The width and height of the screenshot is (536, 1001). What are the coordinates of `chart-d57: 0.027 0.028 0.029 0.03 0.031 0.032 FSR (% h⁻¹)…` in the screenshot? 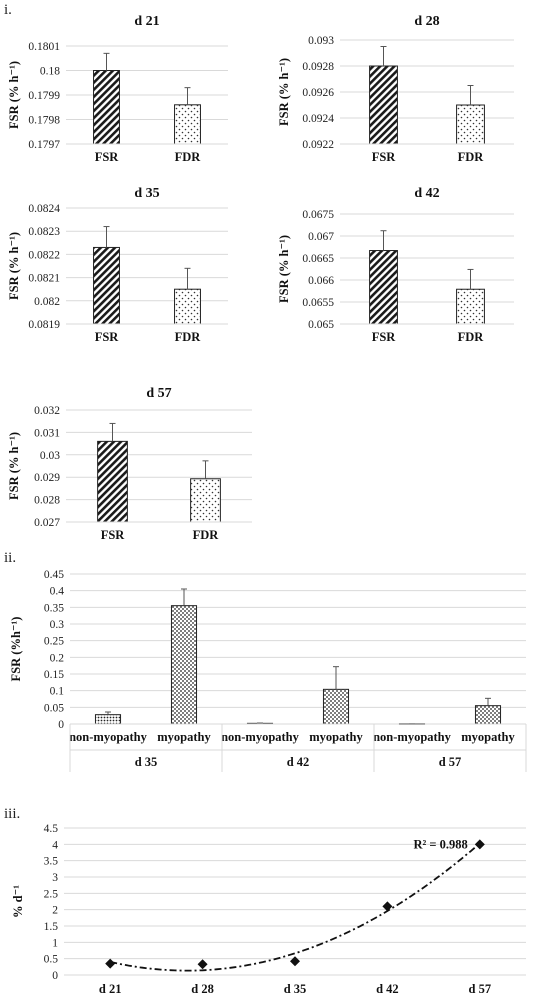 It's located at (129, 464).